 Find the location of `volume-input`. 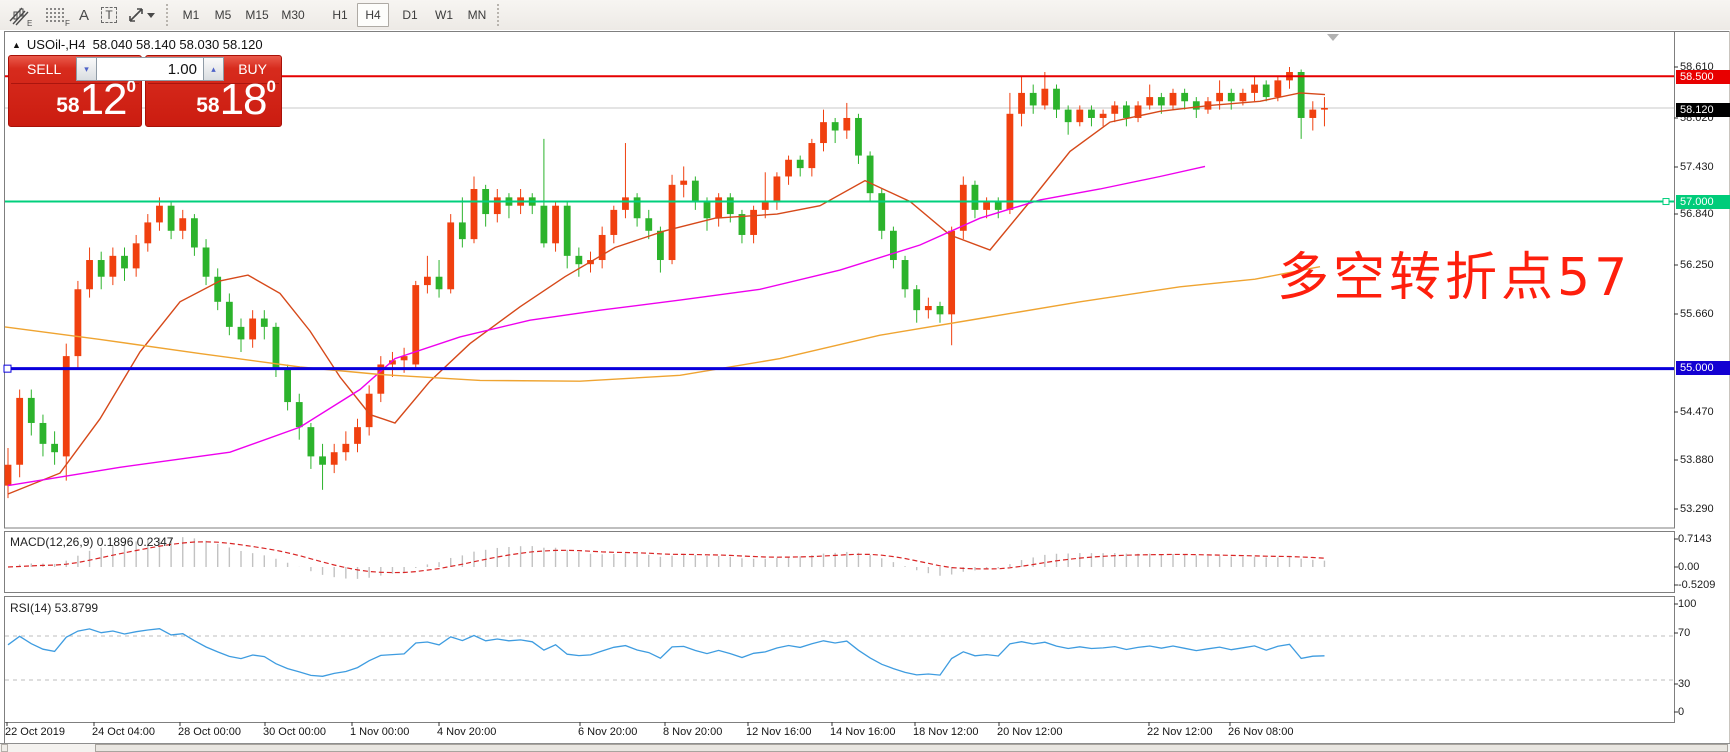

volume-input is located at coordinates (150, 69).